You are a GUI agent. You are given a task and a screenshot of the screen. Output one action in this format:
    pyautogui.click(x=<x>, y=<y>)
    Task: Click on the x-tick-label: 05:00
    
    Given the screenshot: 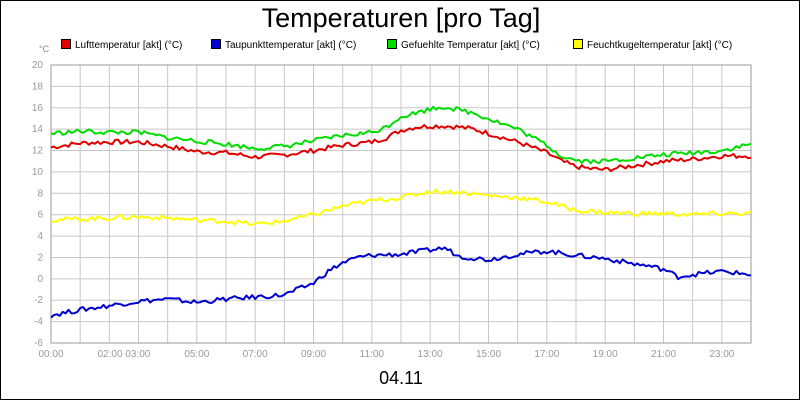 What is the action you would take?
    pyautogui.click(x=196, y=354)
    